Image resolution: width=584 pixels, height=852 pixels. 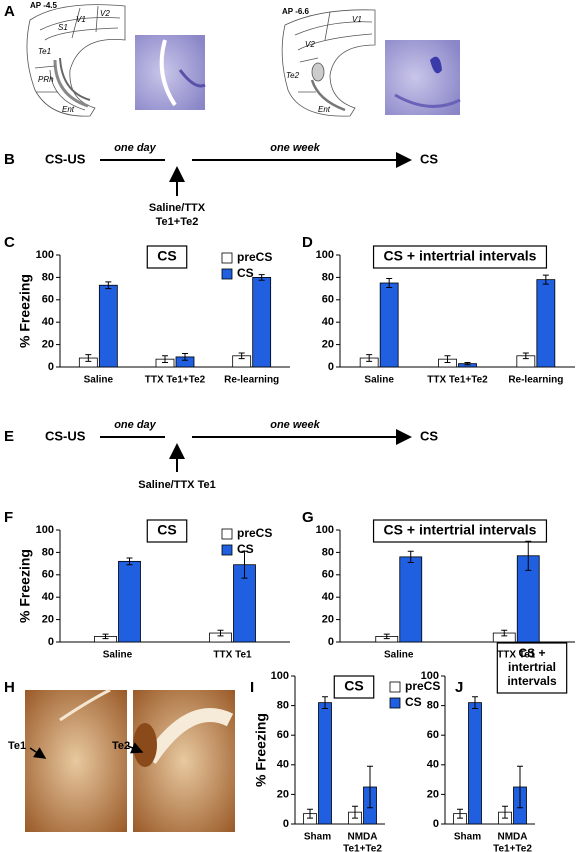 I want to click on x-tick-label: Re-learning, so click(x=251, y=380).